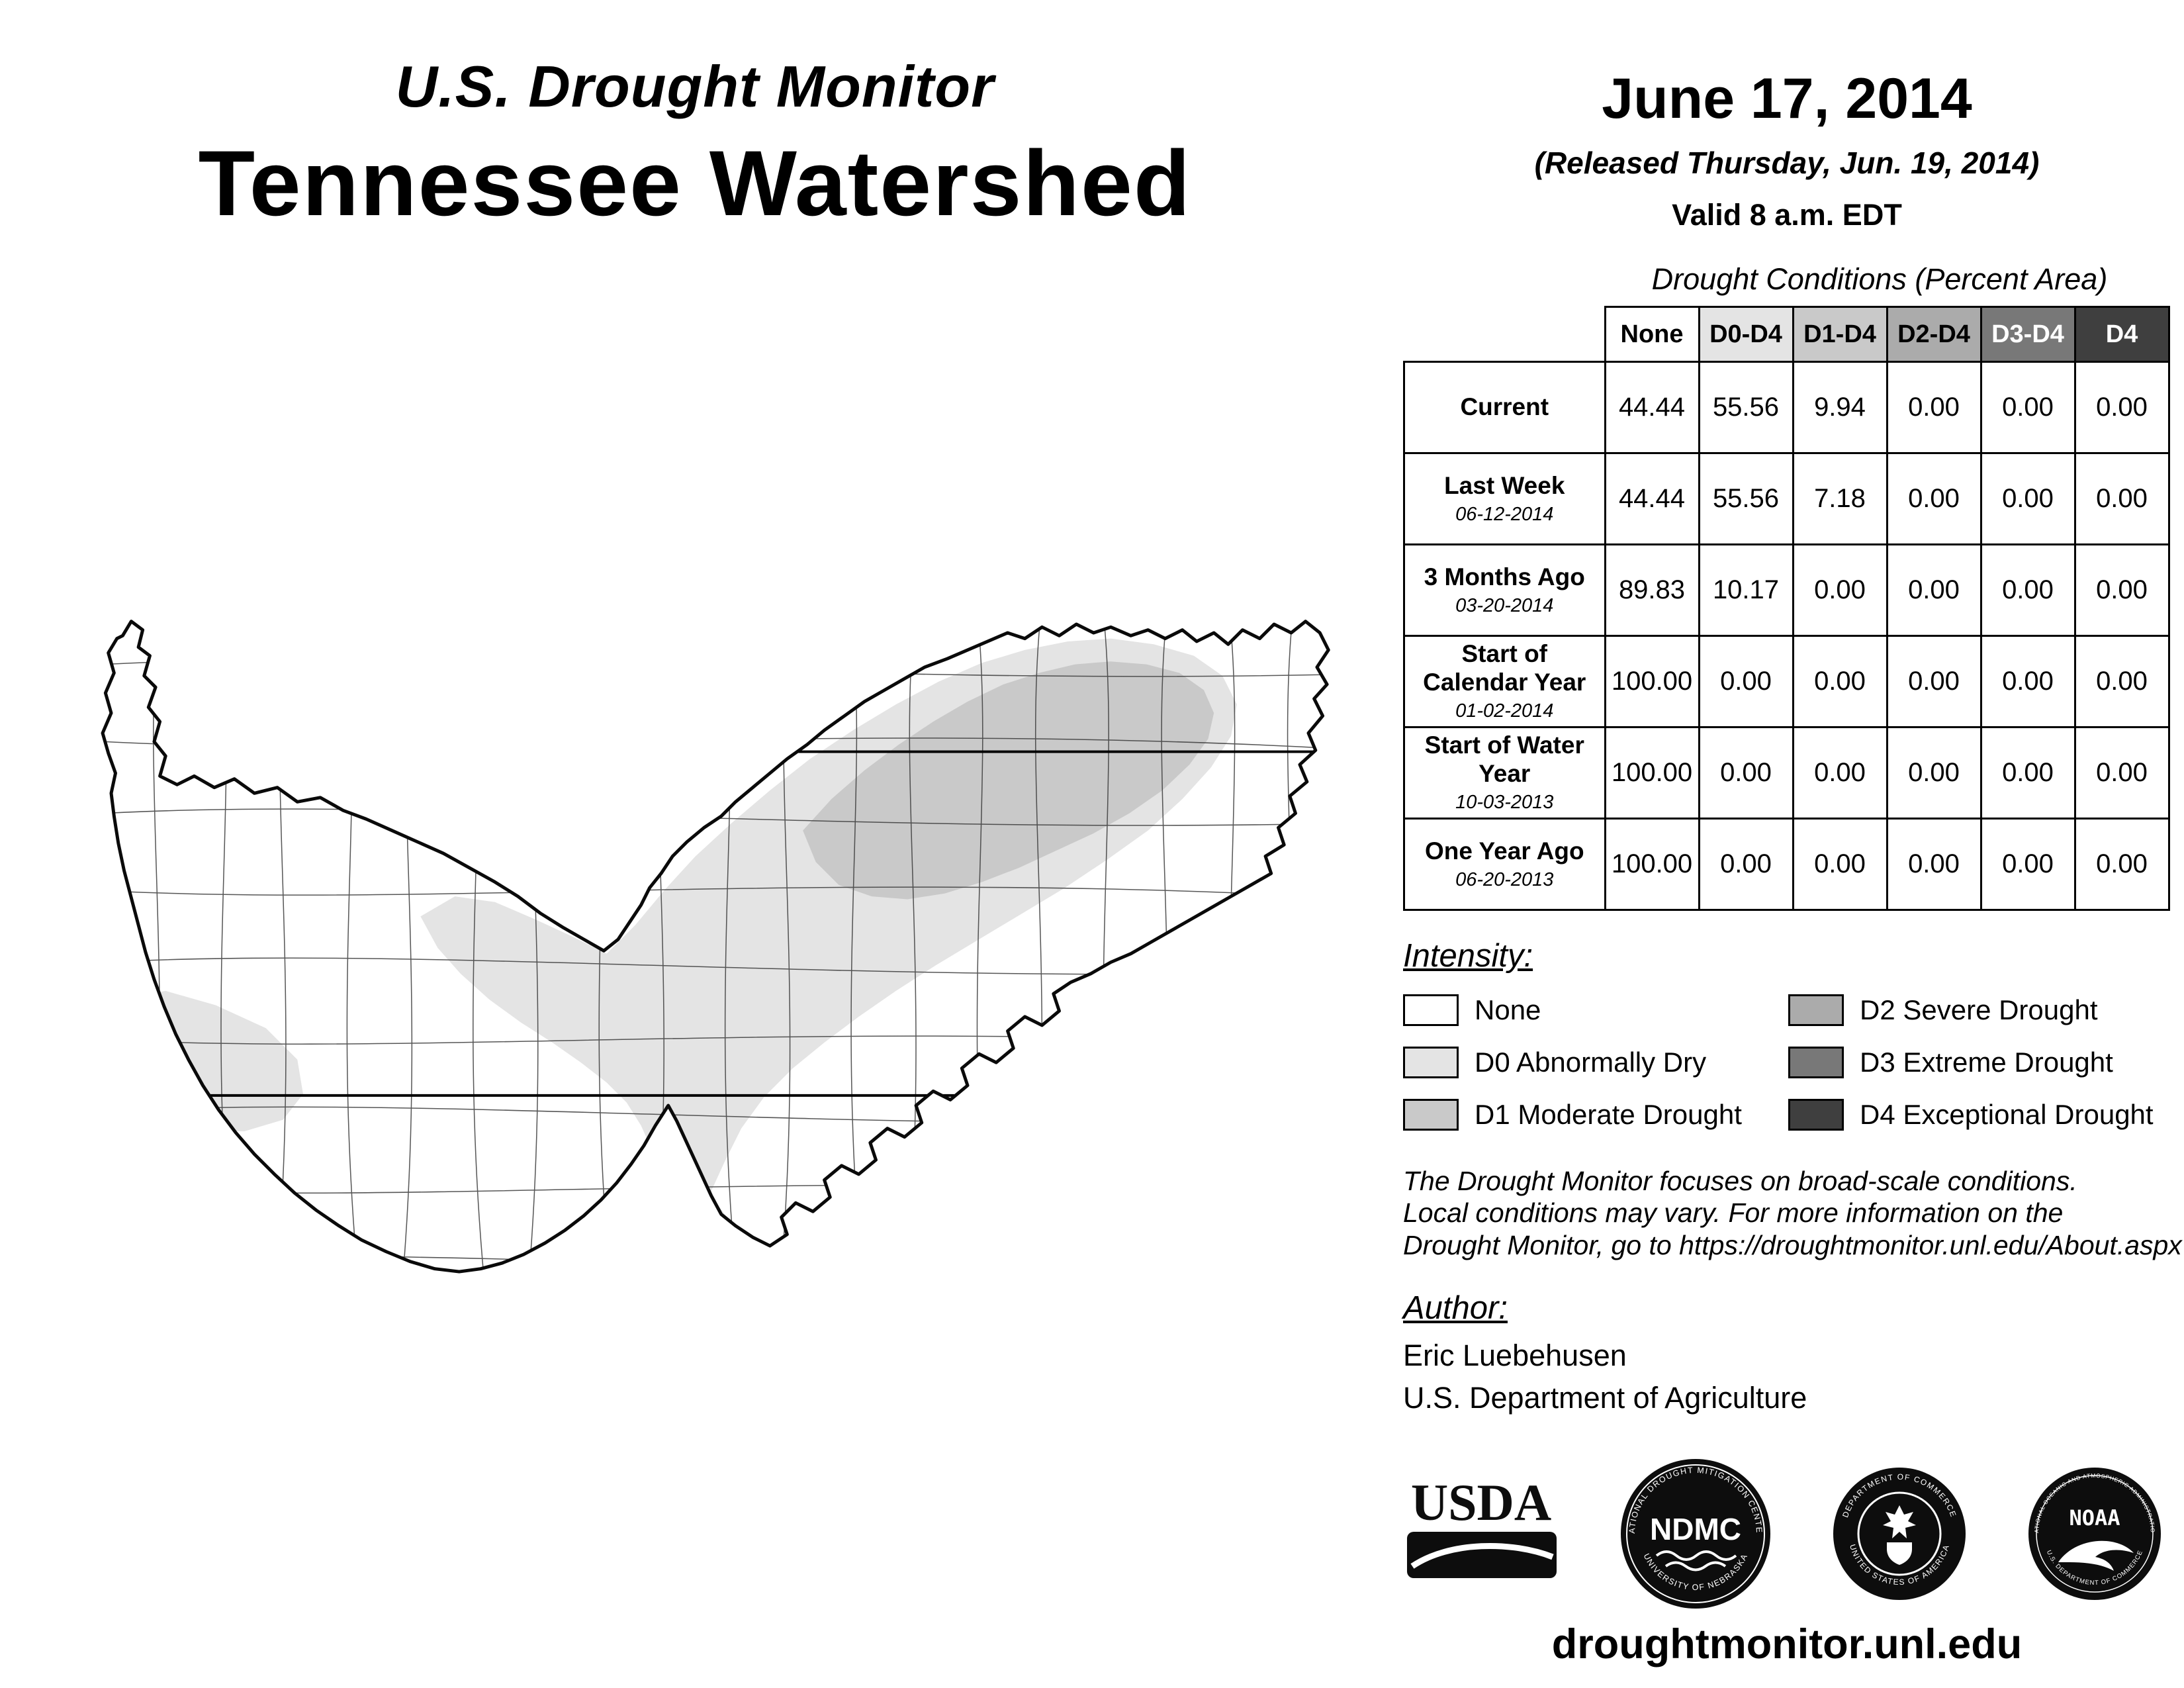 The height and width of the screenshot is (1688, 2184). What do you see at coordinates (1504, 485) in the screenshot?
I see `row-label: Last Week` at bounding box center [1504, 485].